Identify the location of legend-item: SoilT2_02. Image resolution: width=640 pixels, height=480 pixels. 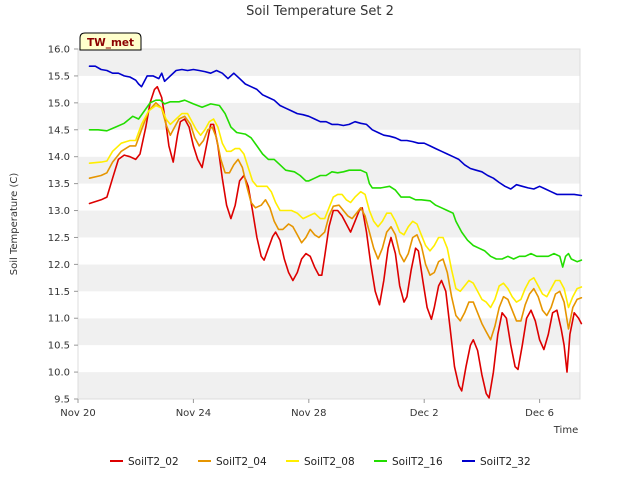
(144, 462).